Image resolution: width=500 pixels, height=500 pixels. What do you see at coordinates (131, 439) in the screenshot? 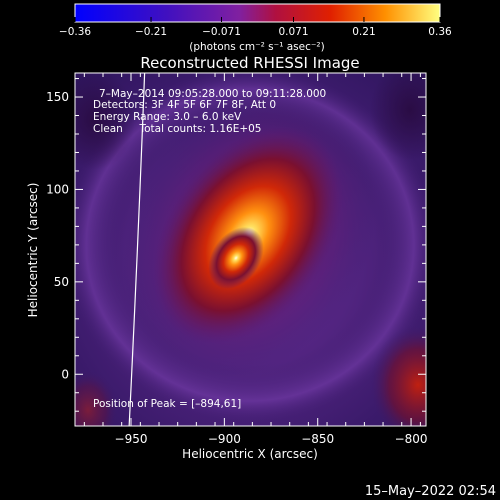
I see `x-tick-label: −950` at bounding box center [131, 439].